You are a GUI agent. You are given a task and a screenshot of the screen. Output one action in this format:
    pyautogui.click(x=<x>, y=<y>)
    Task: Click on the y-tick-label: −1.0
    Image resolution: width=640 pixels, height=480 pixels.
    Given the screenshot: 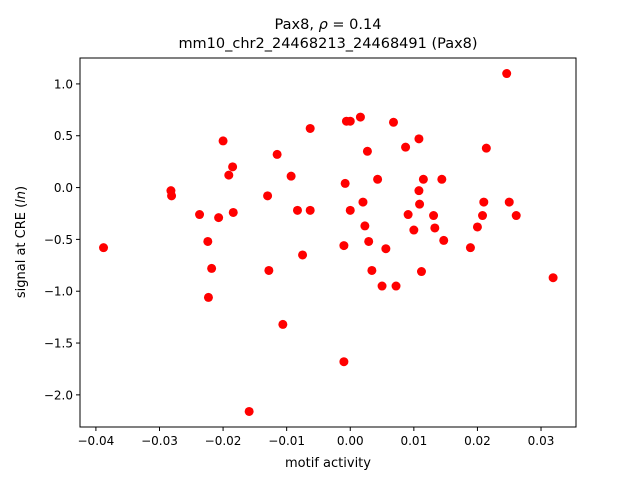 What is the action you would take?
    pyautogui.click(x=58, y=292)
    